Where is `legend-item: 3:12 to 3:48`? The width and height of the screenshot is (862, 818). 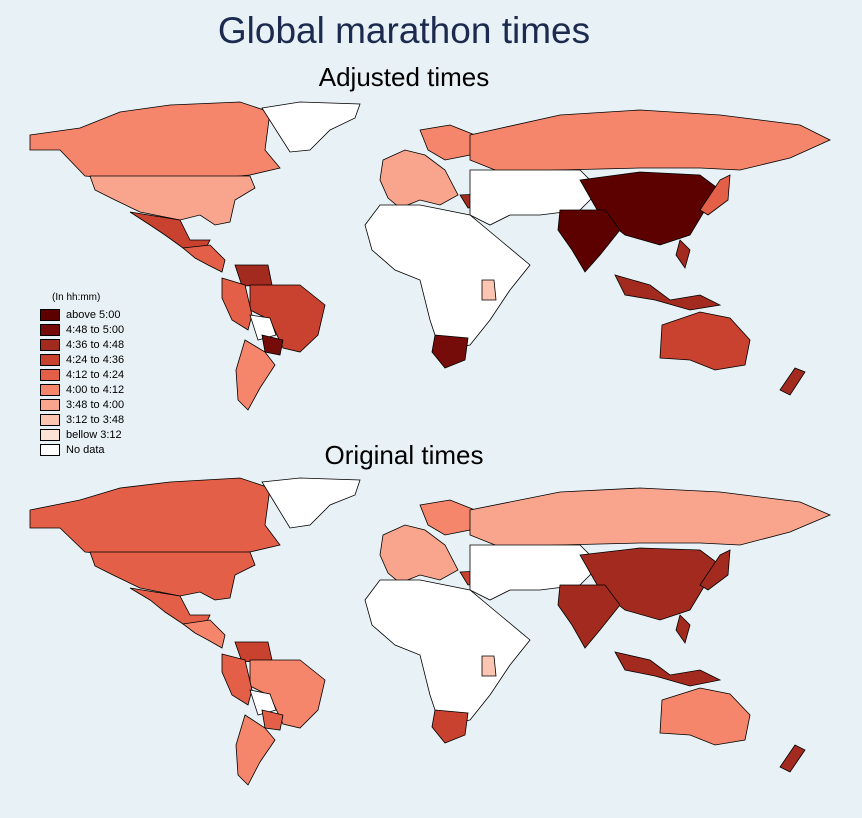
legend-item: 3:12 to 3:48 is located at coordinates (82, 419).